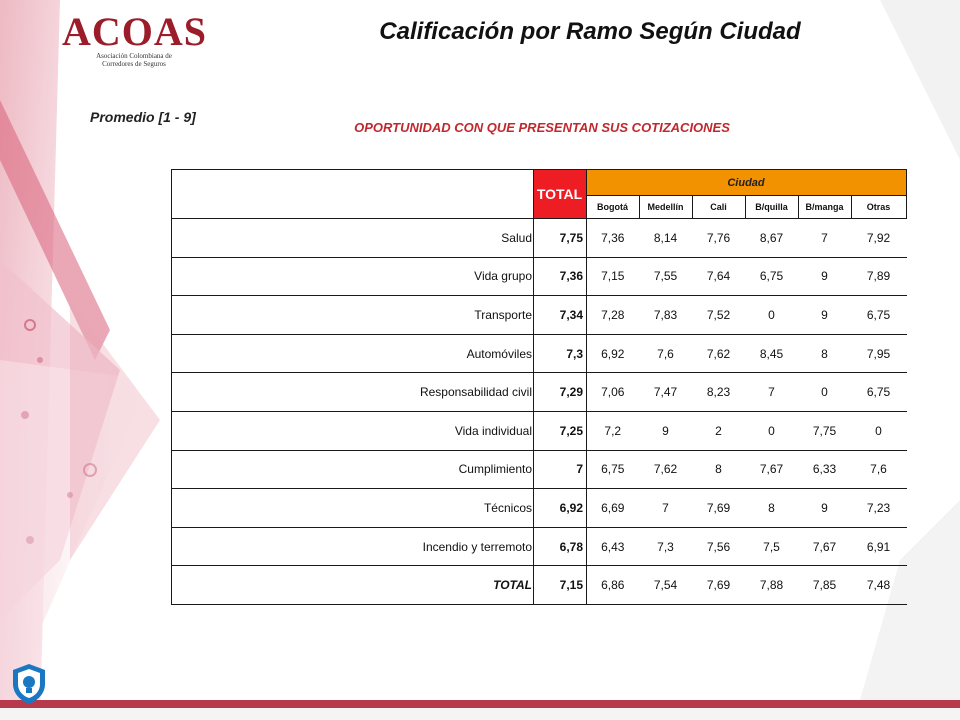 Image resolution: width=960 pixels, height=720 pixels. Describe the element at coordinates (719, 207) in the screenshot. I see `city-header: Cali` at that location.